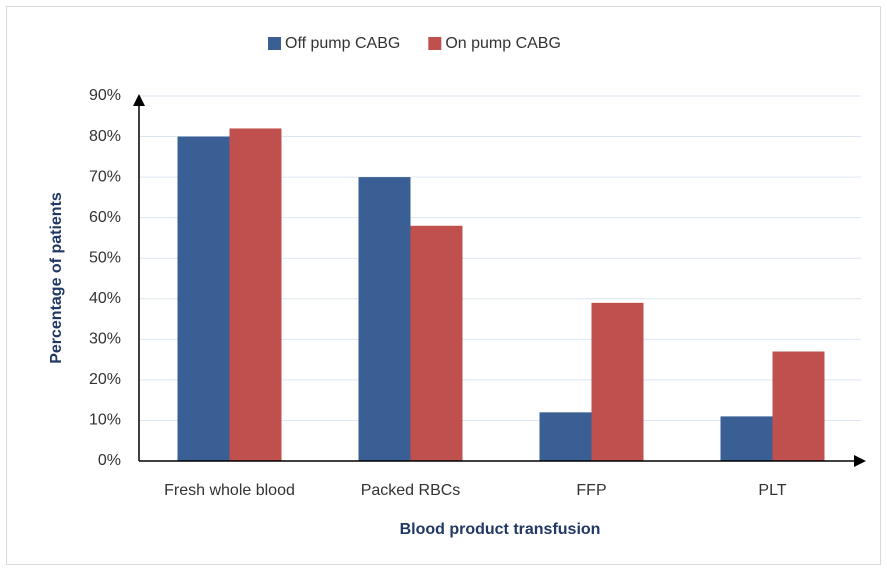 This screenshot has height=571, width=887. What do you see at coordinates (342, 43) in the screenshot?
I see `legend-label: Off pump CABG` at bounding box center [342, 43].